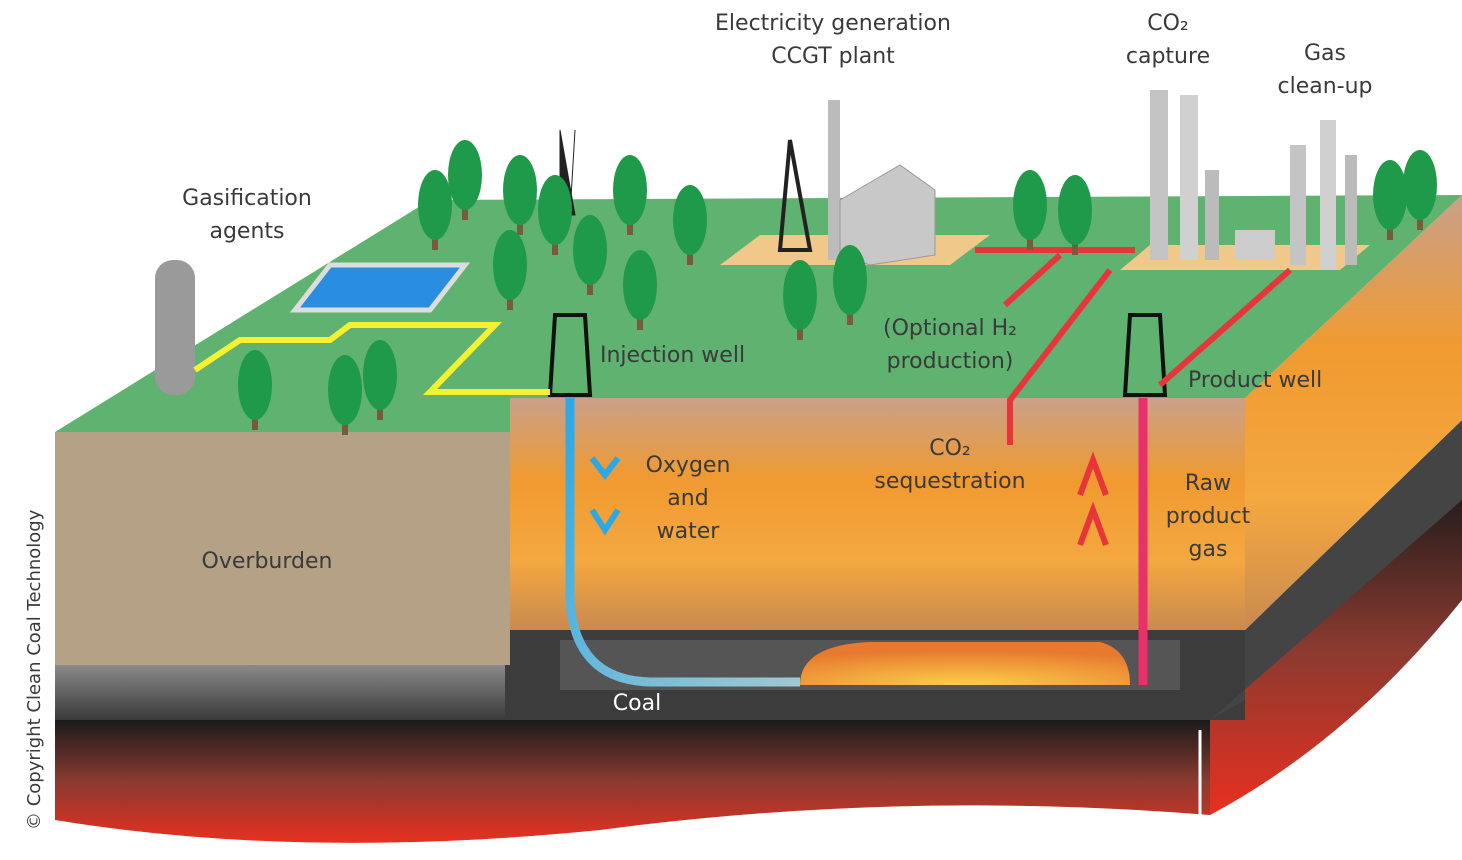  Describe the element at coordinates (689, 531) in the screenshot. I see `label: water` at that location.